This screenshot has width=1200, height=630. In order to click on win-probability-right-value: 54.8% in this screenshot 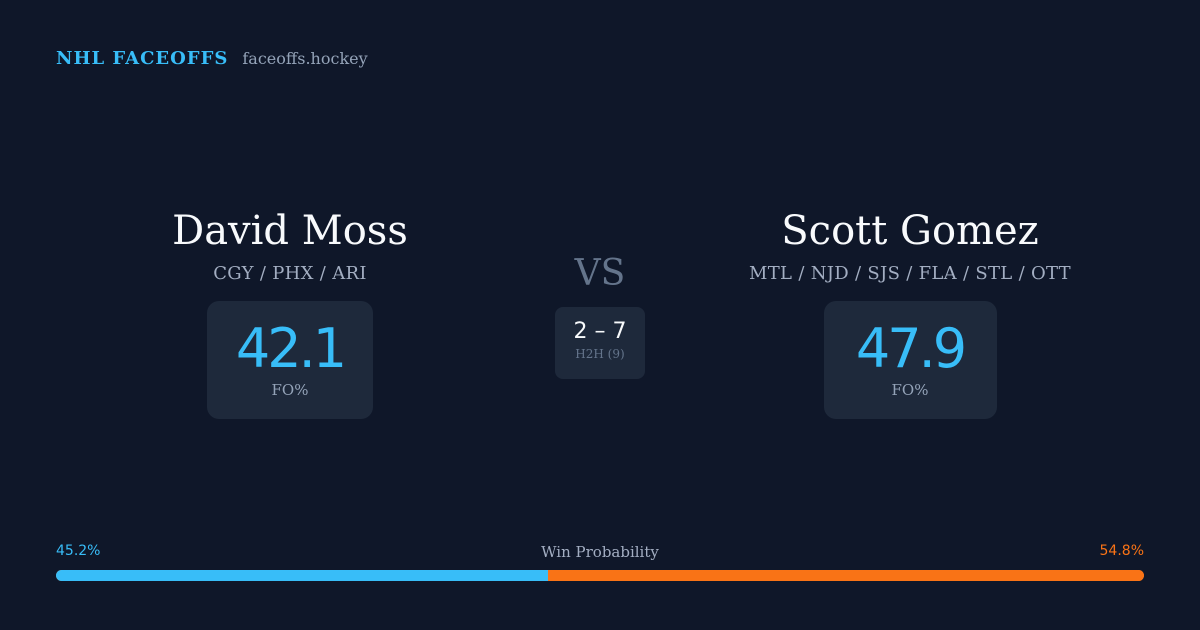, I will do `click(1121, 551)`.